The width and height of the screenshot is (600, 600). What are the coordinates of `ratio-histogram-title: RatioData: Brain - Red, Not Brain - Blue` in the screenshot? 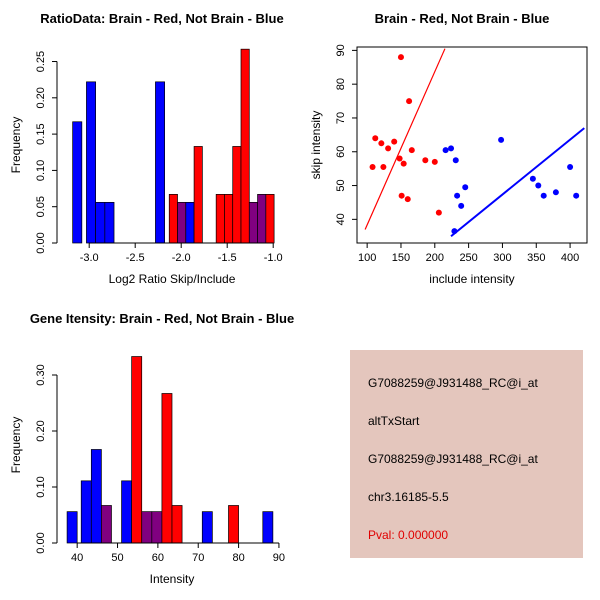 It's located at (162, 18).